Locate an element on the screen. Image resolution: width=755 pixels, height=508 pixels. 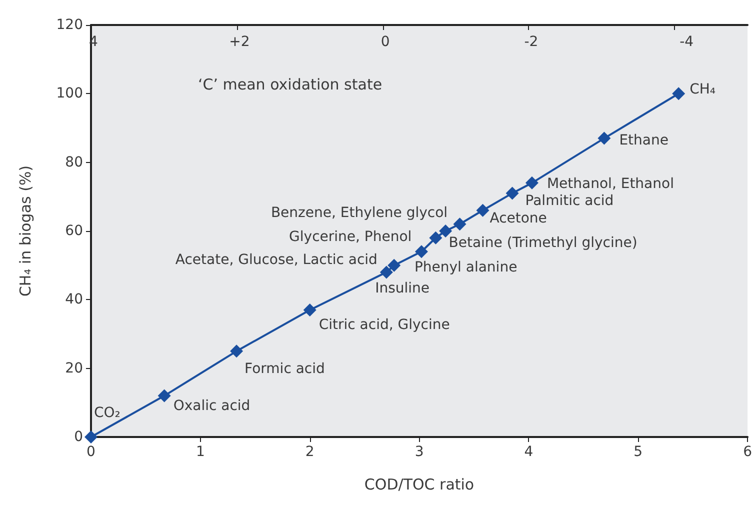
x-tick-label: 6 is located at coordinates (747, 452).